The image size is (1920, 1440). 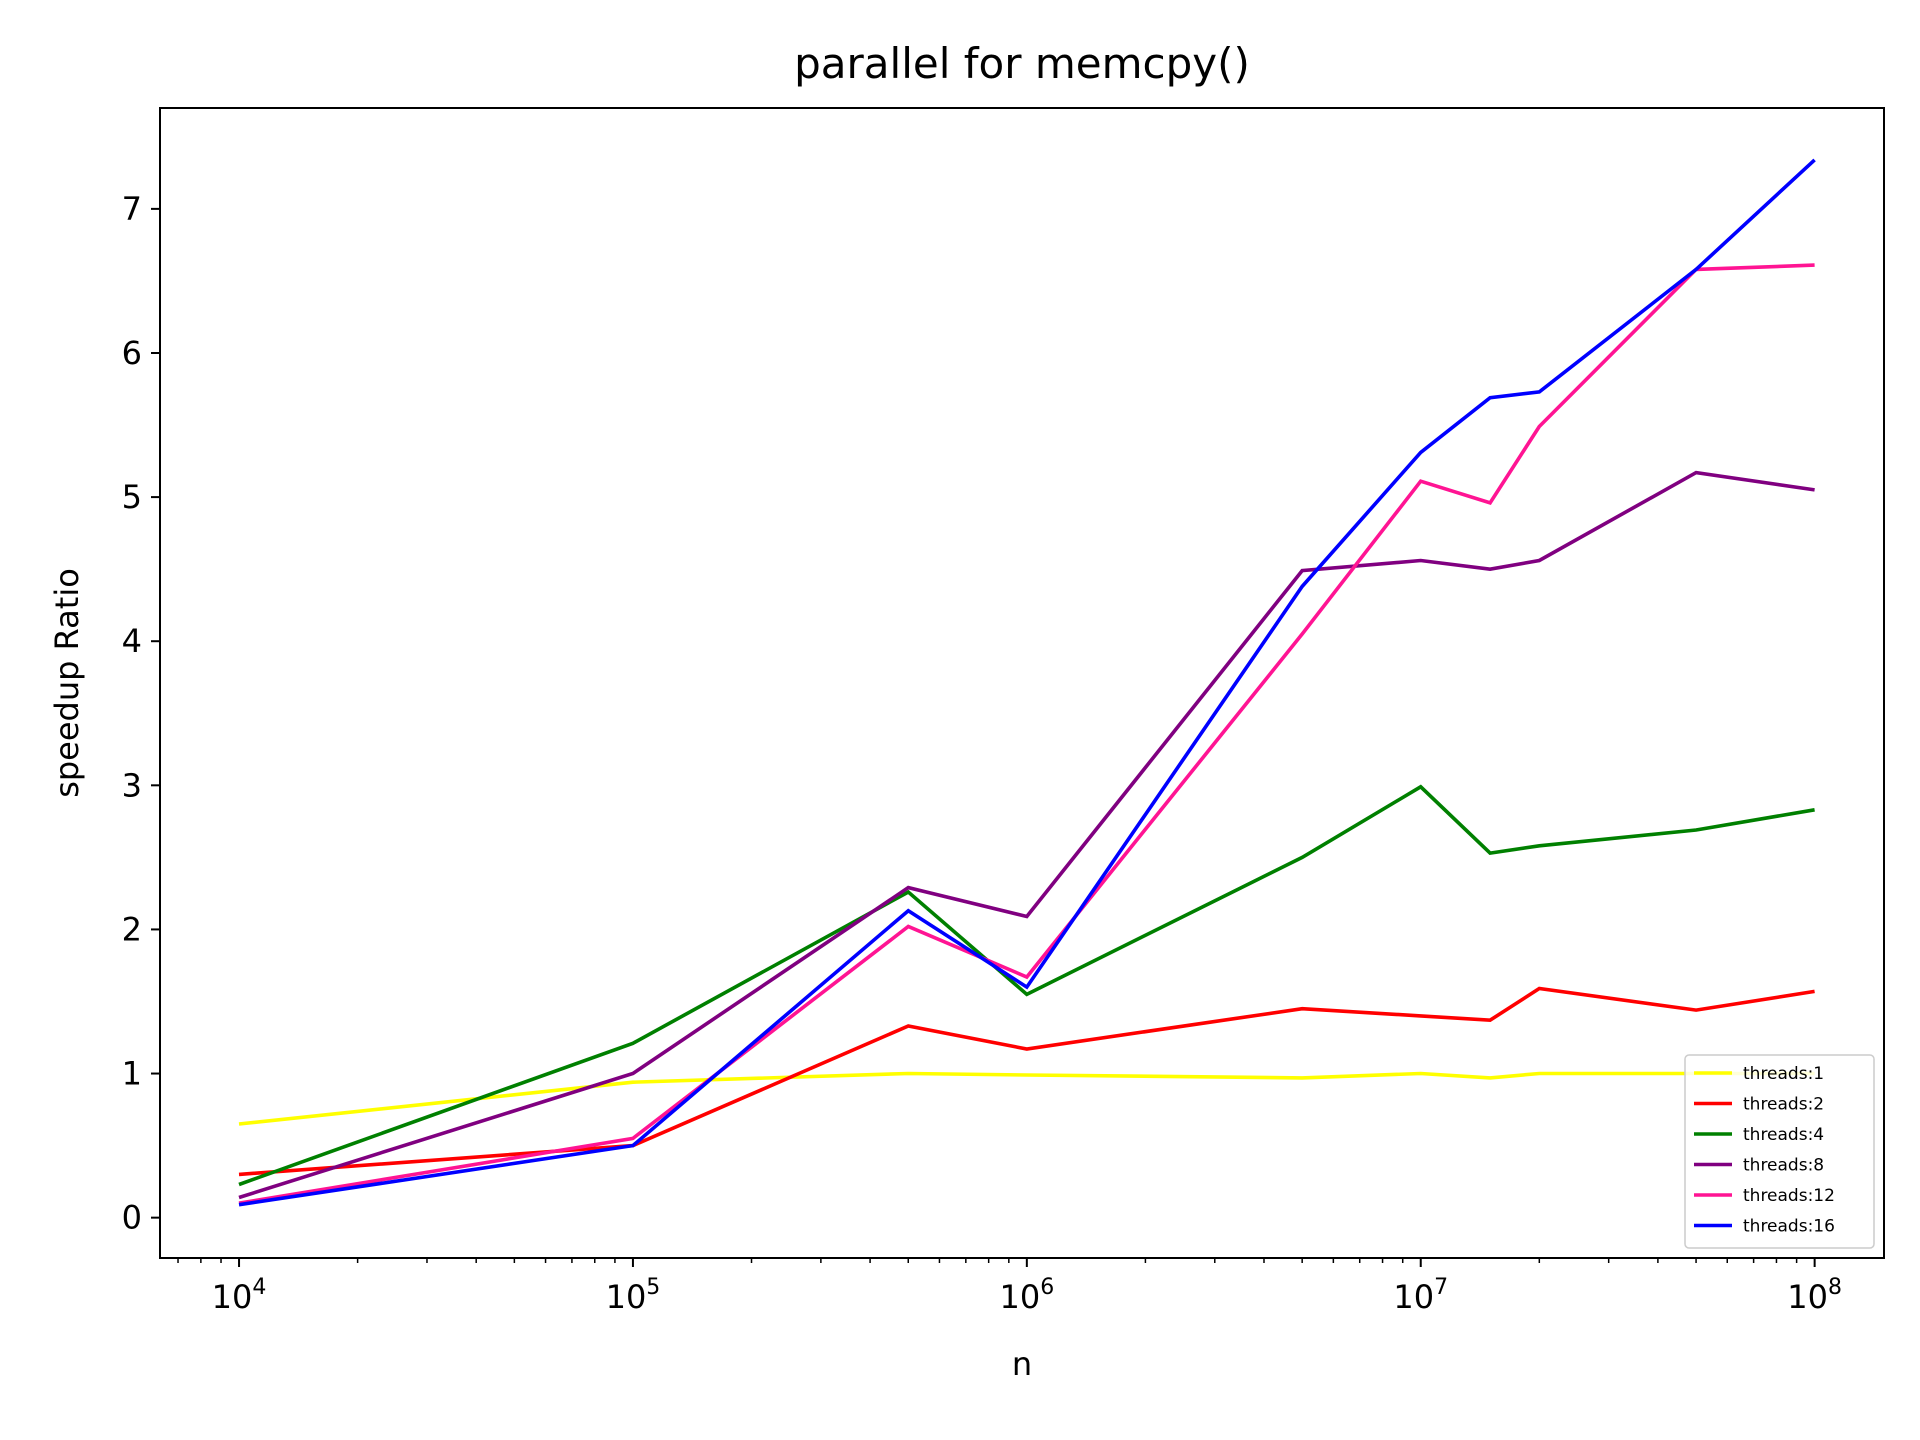 What do you see at coordinates (1783, 1166) in the screenshot?
I see `legend-label: threads:8` at bounding box center [1783, 1166].